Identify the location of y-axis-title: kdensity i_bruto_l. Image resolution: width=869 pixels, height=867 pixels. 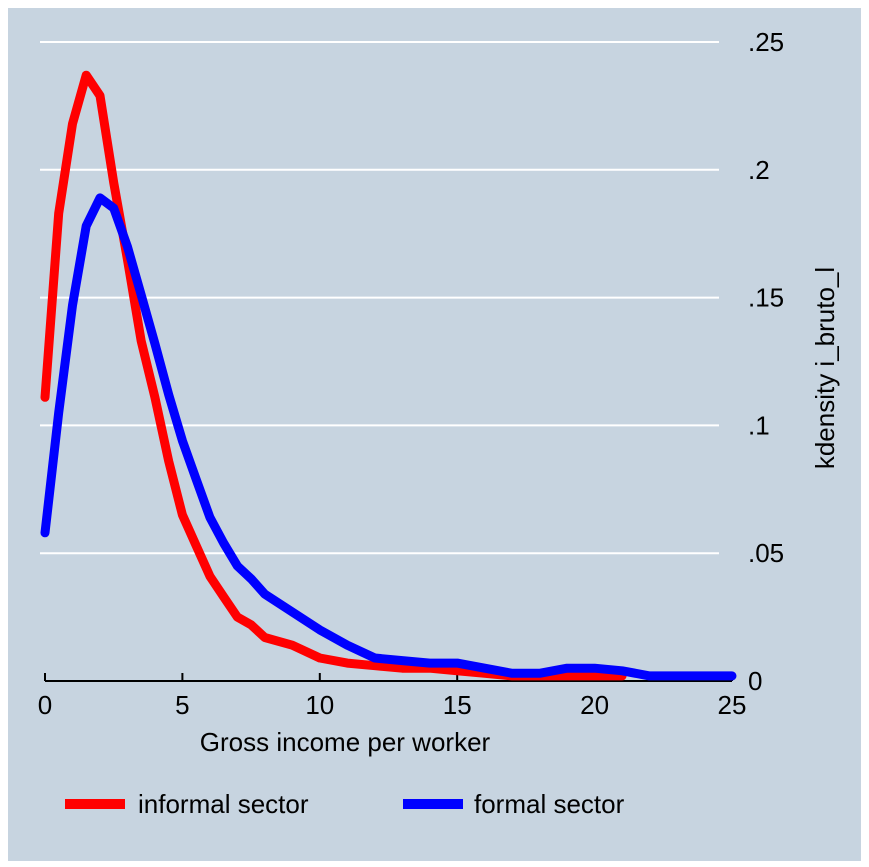
(825, 368).